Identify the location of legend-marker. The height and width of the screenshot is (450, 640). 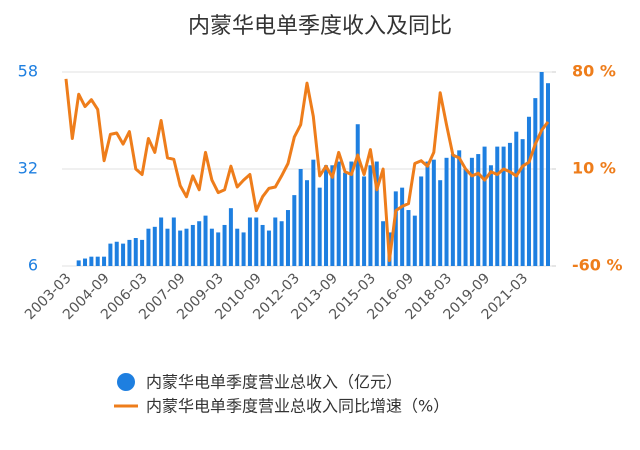
(126, 382).